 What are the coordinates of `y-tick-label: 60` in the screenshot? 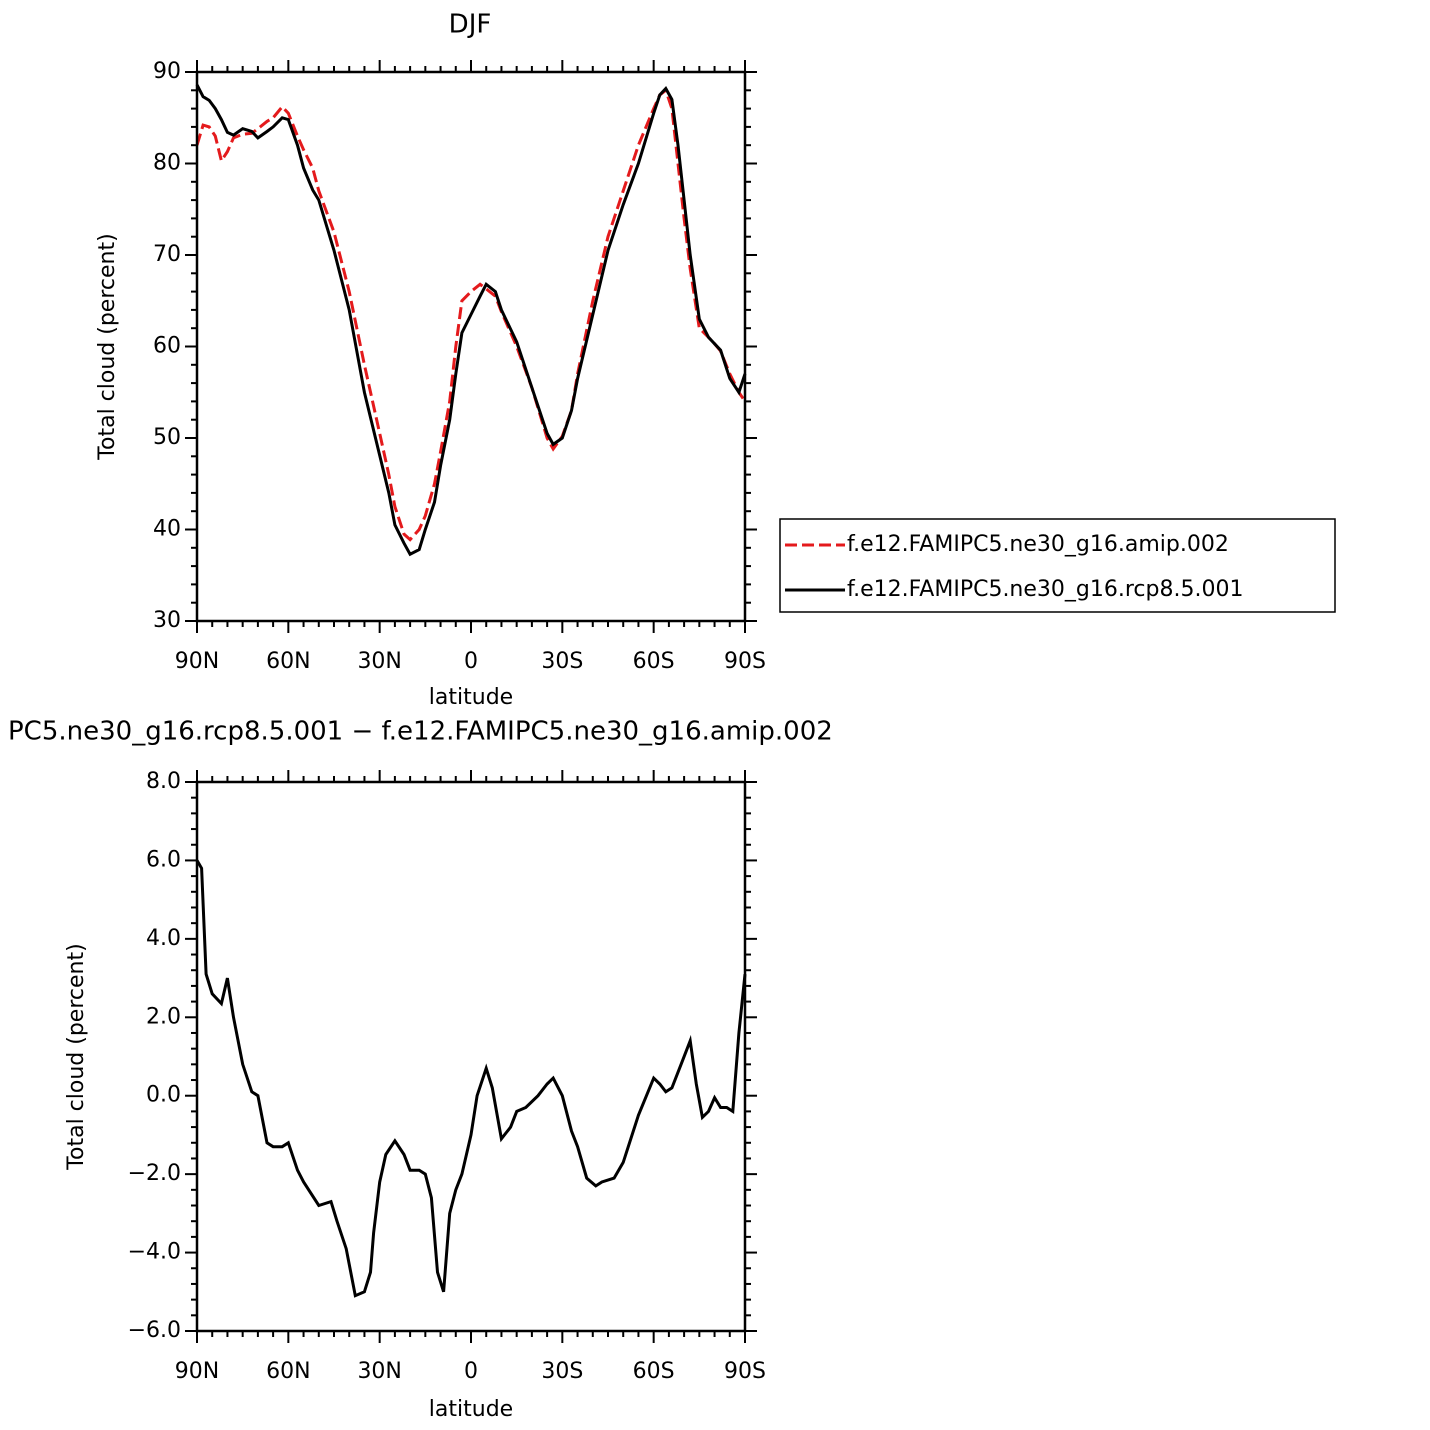 It's located at (167, 346).